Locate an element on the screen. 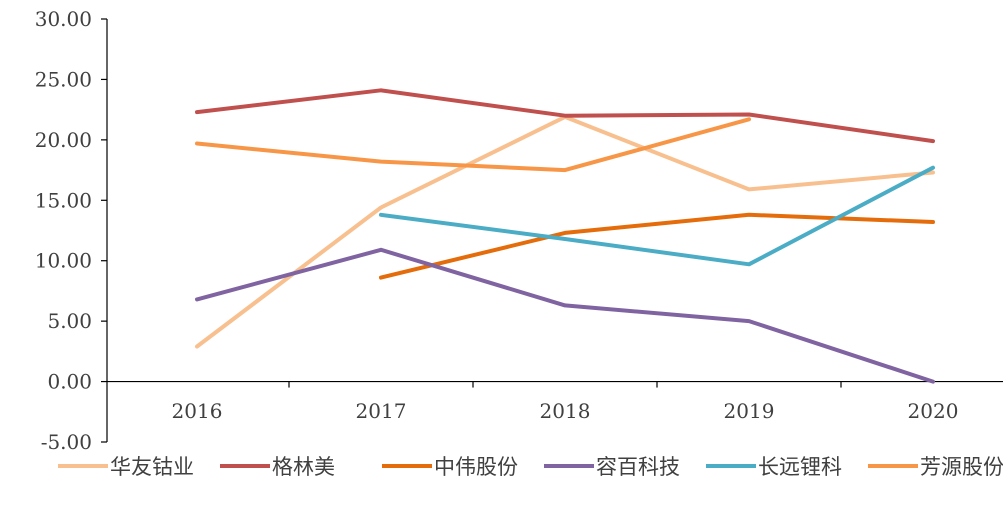  y-tick-label: 10.00 is located at coordinates (63, 261).